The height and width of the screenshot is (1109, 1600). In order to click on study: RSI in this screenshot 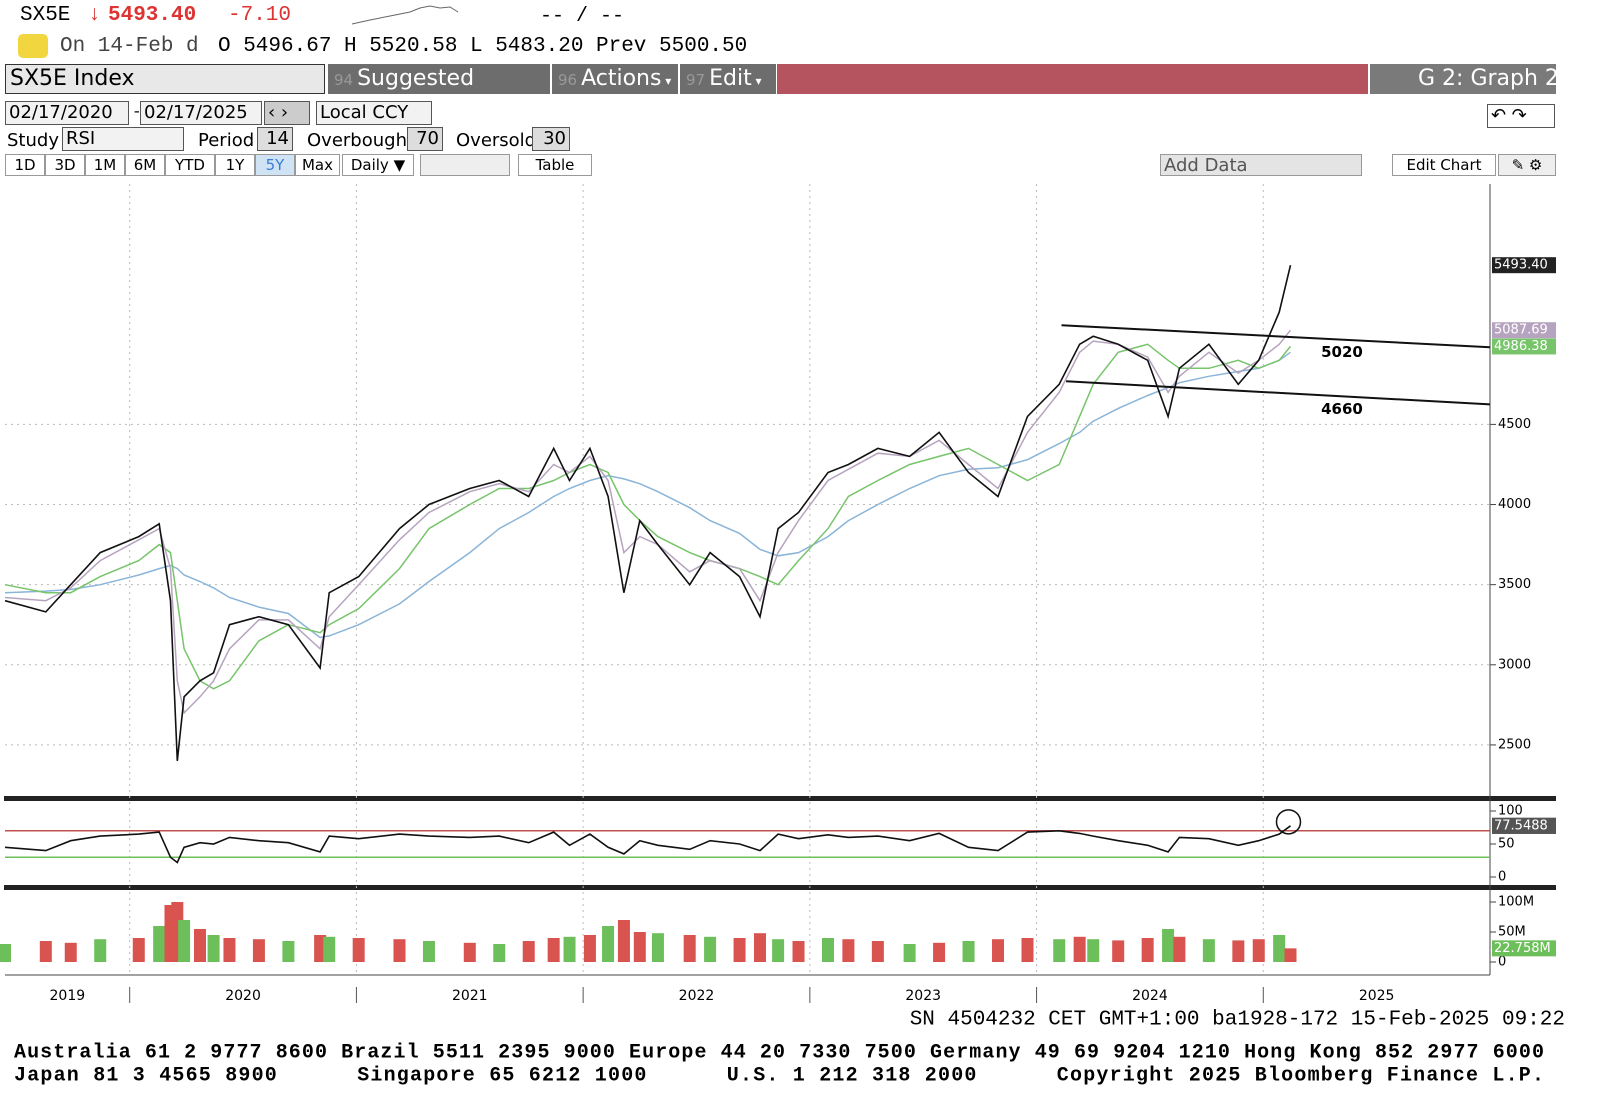, I will do `click(123, 139)`.